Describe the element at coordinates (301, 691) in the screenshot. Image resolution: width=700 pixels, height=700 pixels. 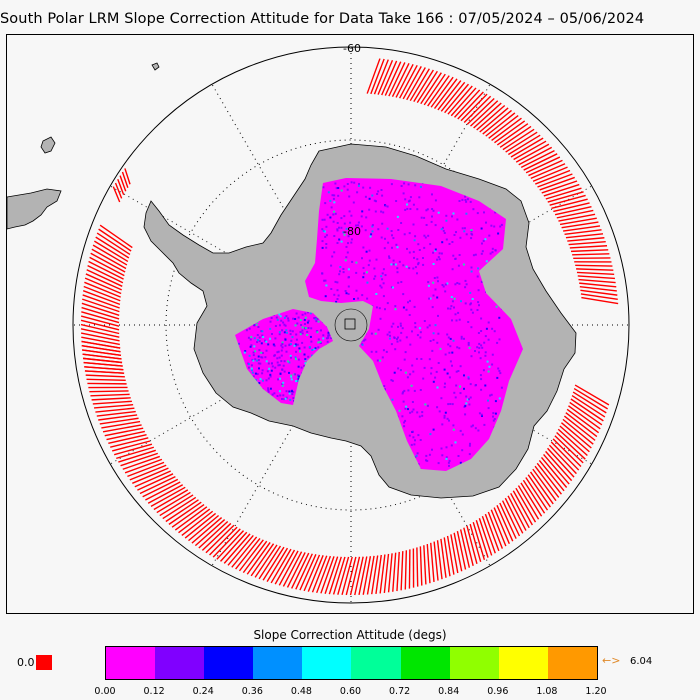
I see `colorbar-tick-label: 0.48` at that location.